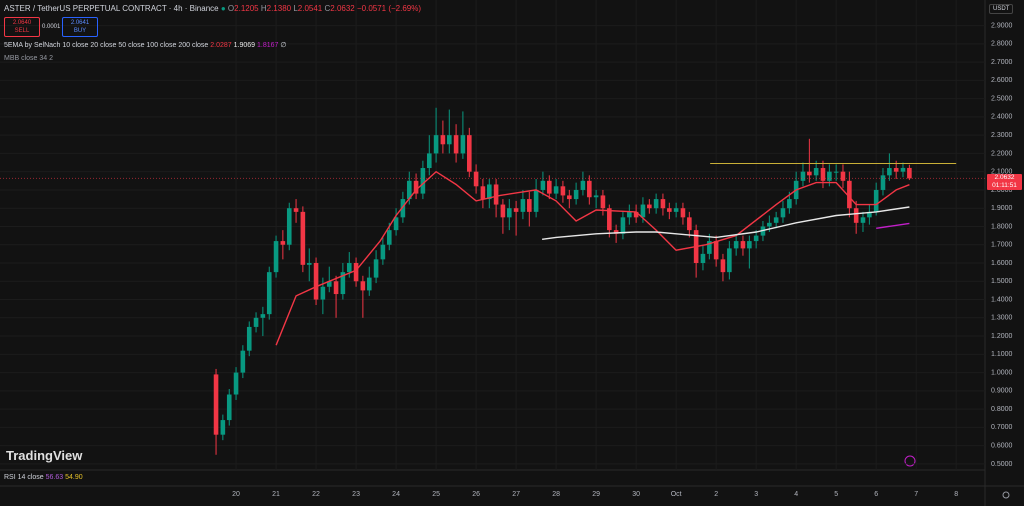 The image size is (1024, 506). I want to click on y-tick-label: 1.6000, so click(1002, 263).